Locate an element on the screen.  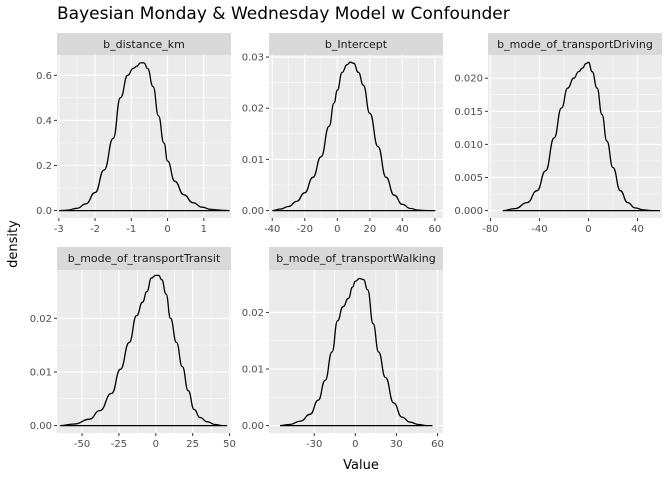
facet-panel: b_Intercept -40 -20 0 20 40 60 0.00 0.01 0.02 0.03 is located at coordinates (342, 134).